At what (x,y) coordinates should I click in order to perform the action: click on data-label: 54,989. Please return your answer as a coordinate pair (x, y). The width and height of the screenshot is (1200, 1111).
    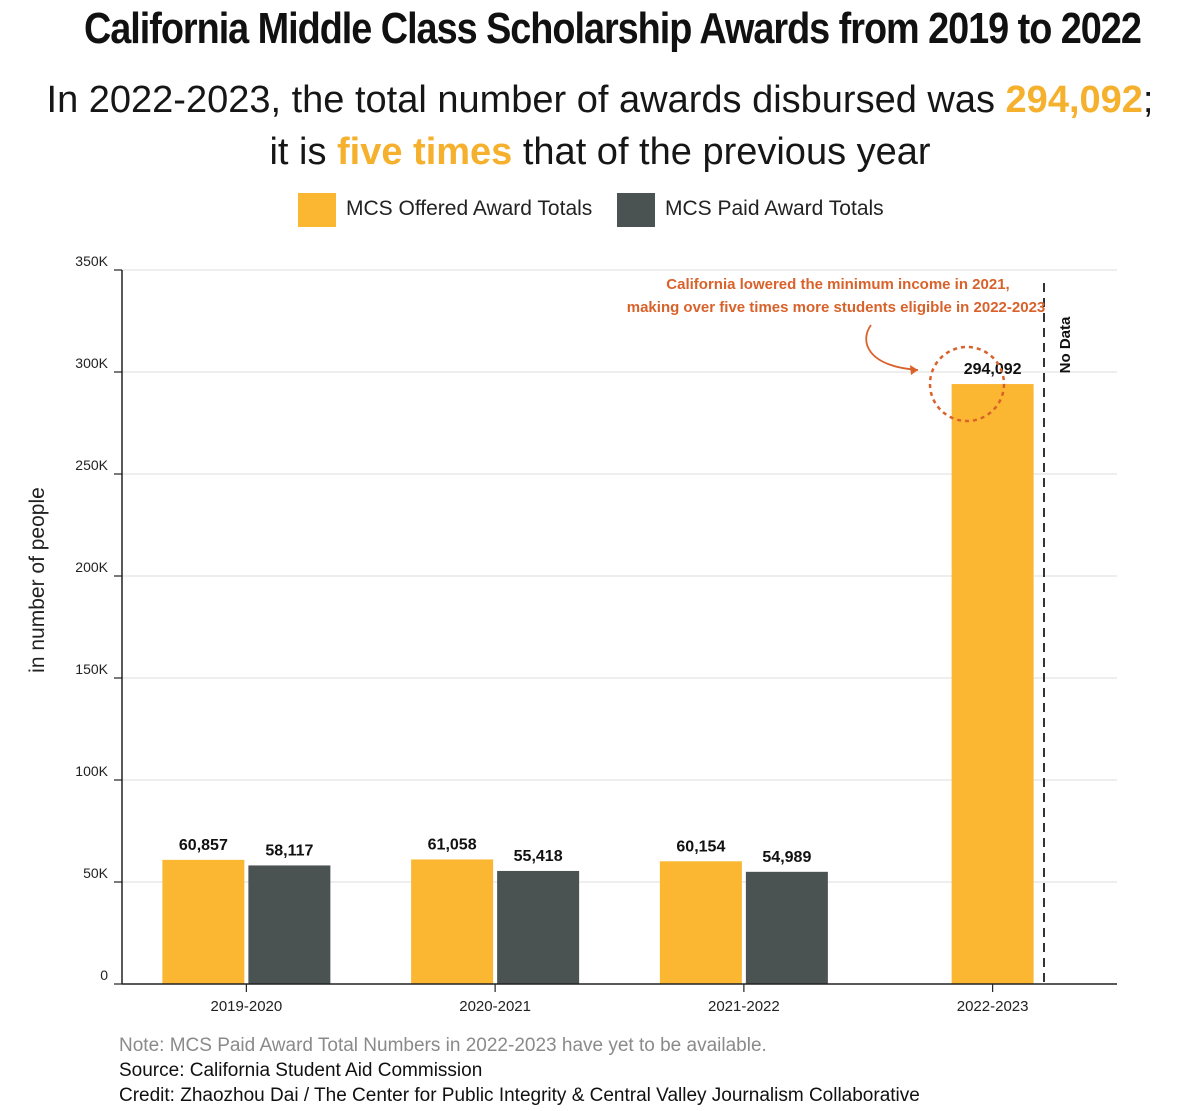
    Looking at the image, I should click on (786, 857).